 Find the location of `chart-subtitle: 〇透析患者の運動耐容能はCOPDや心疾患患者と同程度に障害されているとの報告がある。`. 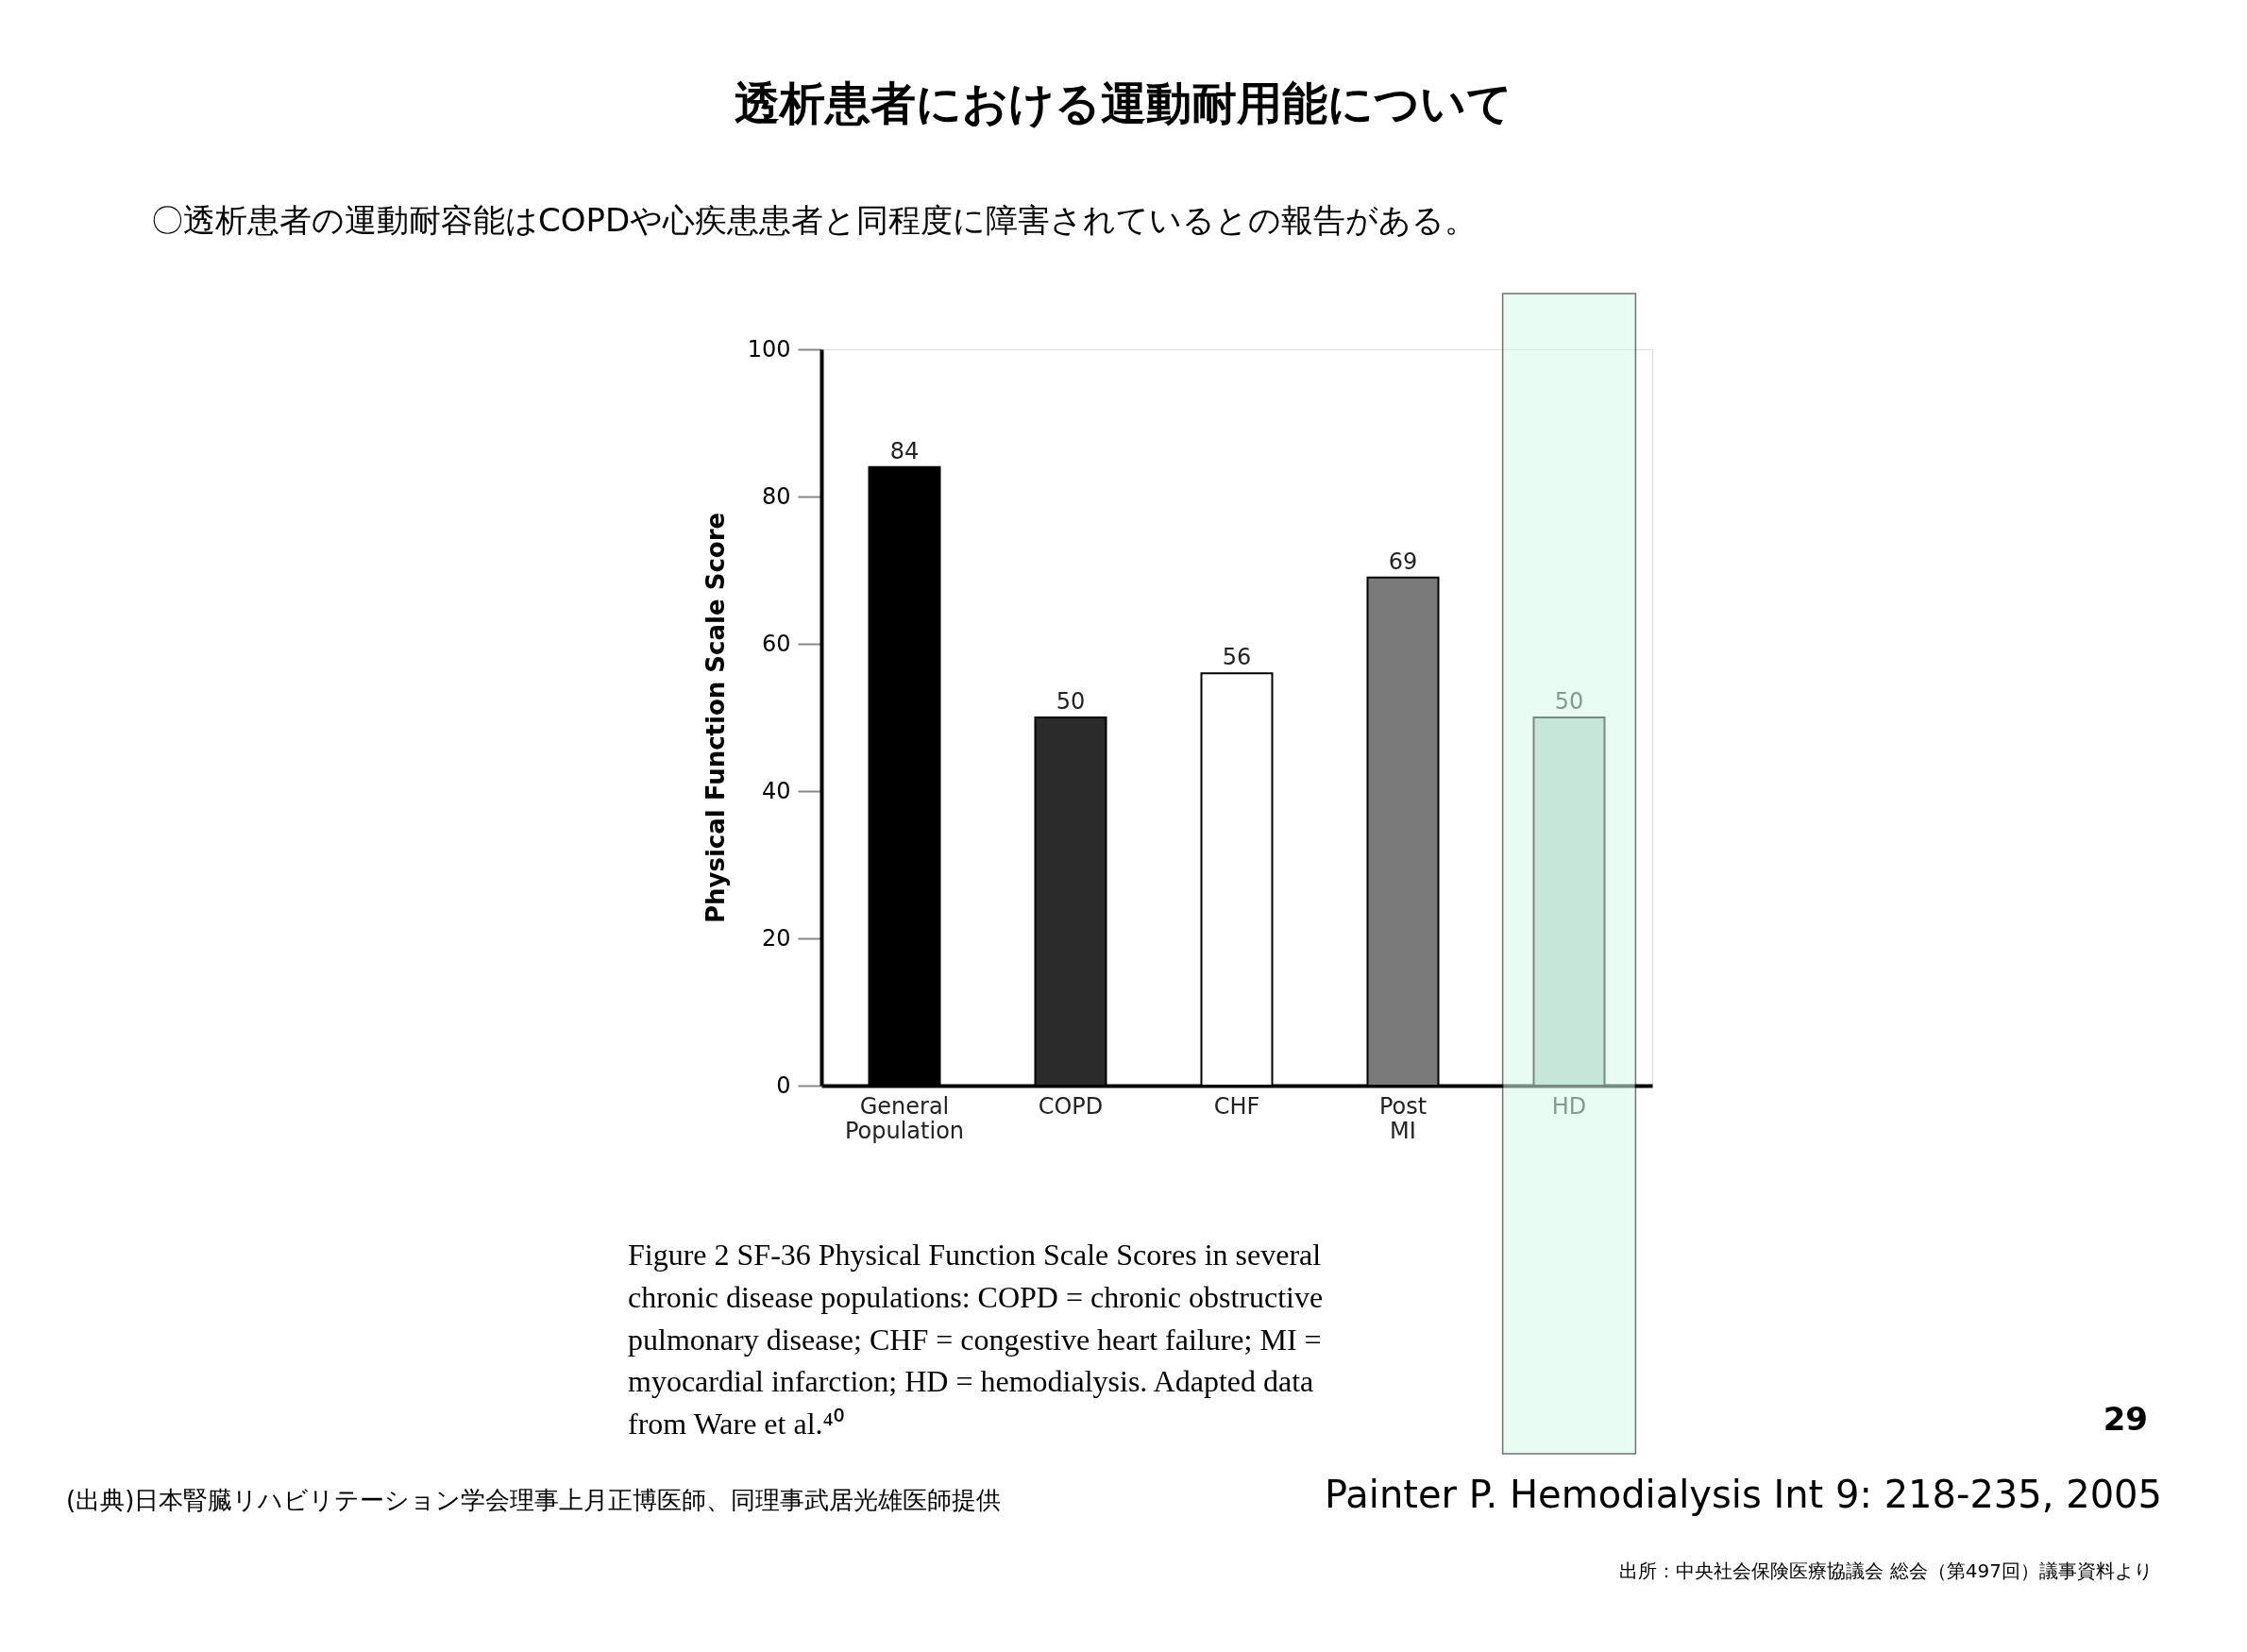

chart-subtitle: 〇透析患者の運動耐容能はCOPDや心疾患患者と同程度に障害されているとの報告がある。 is located at coordinates (814, 220).